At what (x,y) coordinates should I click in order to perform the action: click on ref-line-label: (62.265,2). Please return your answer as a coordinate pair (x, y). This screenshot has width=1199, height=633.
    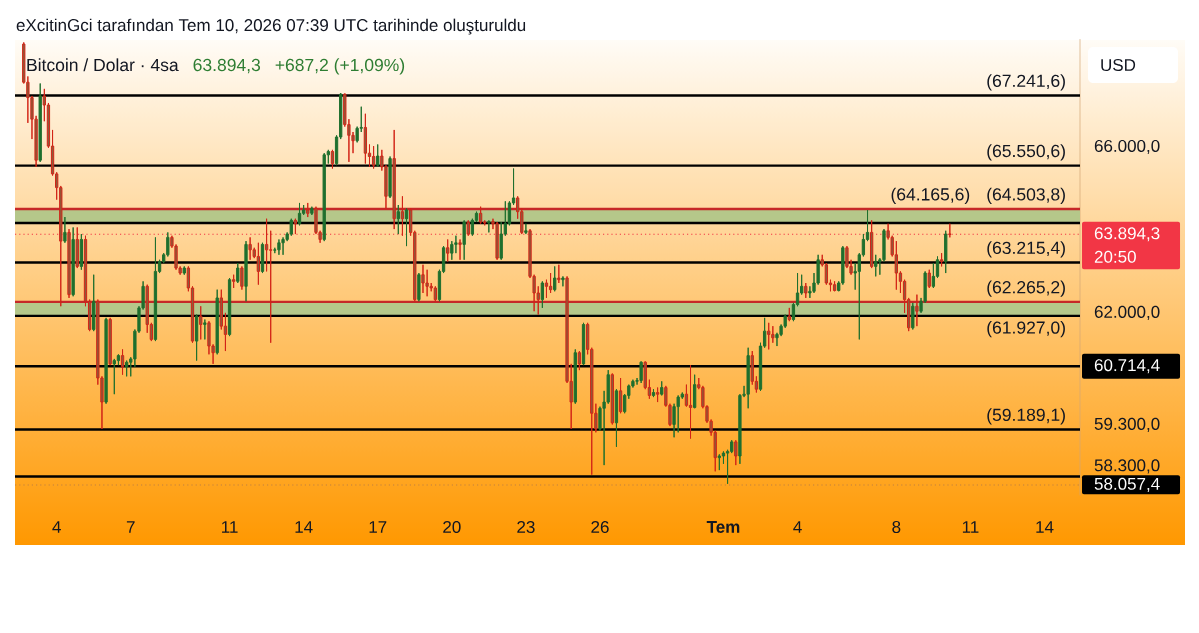
    Looking at the image, I should click on (1026, 288).